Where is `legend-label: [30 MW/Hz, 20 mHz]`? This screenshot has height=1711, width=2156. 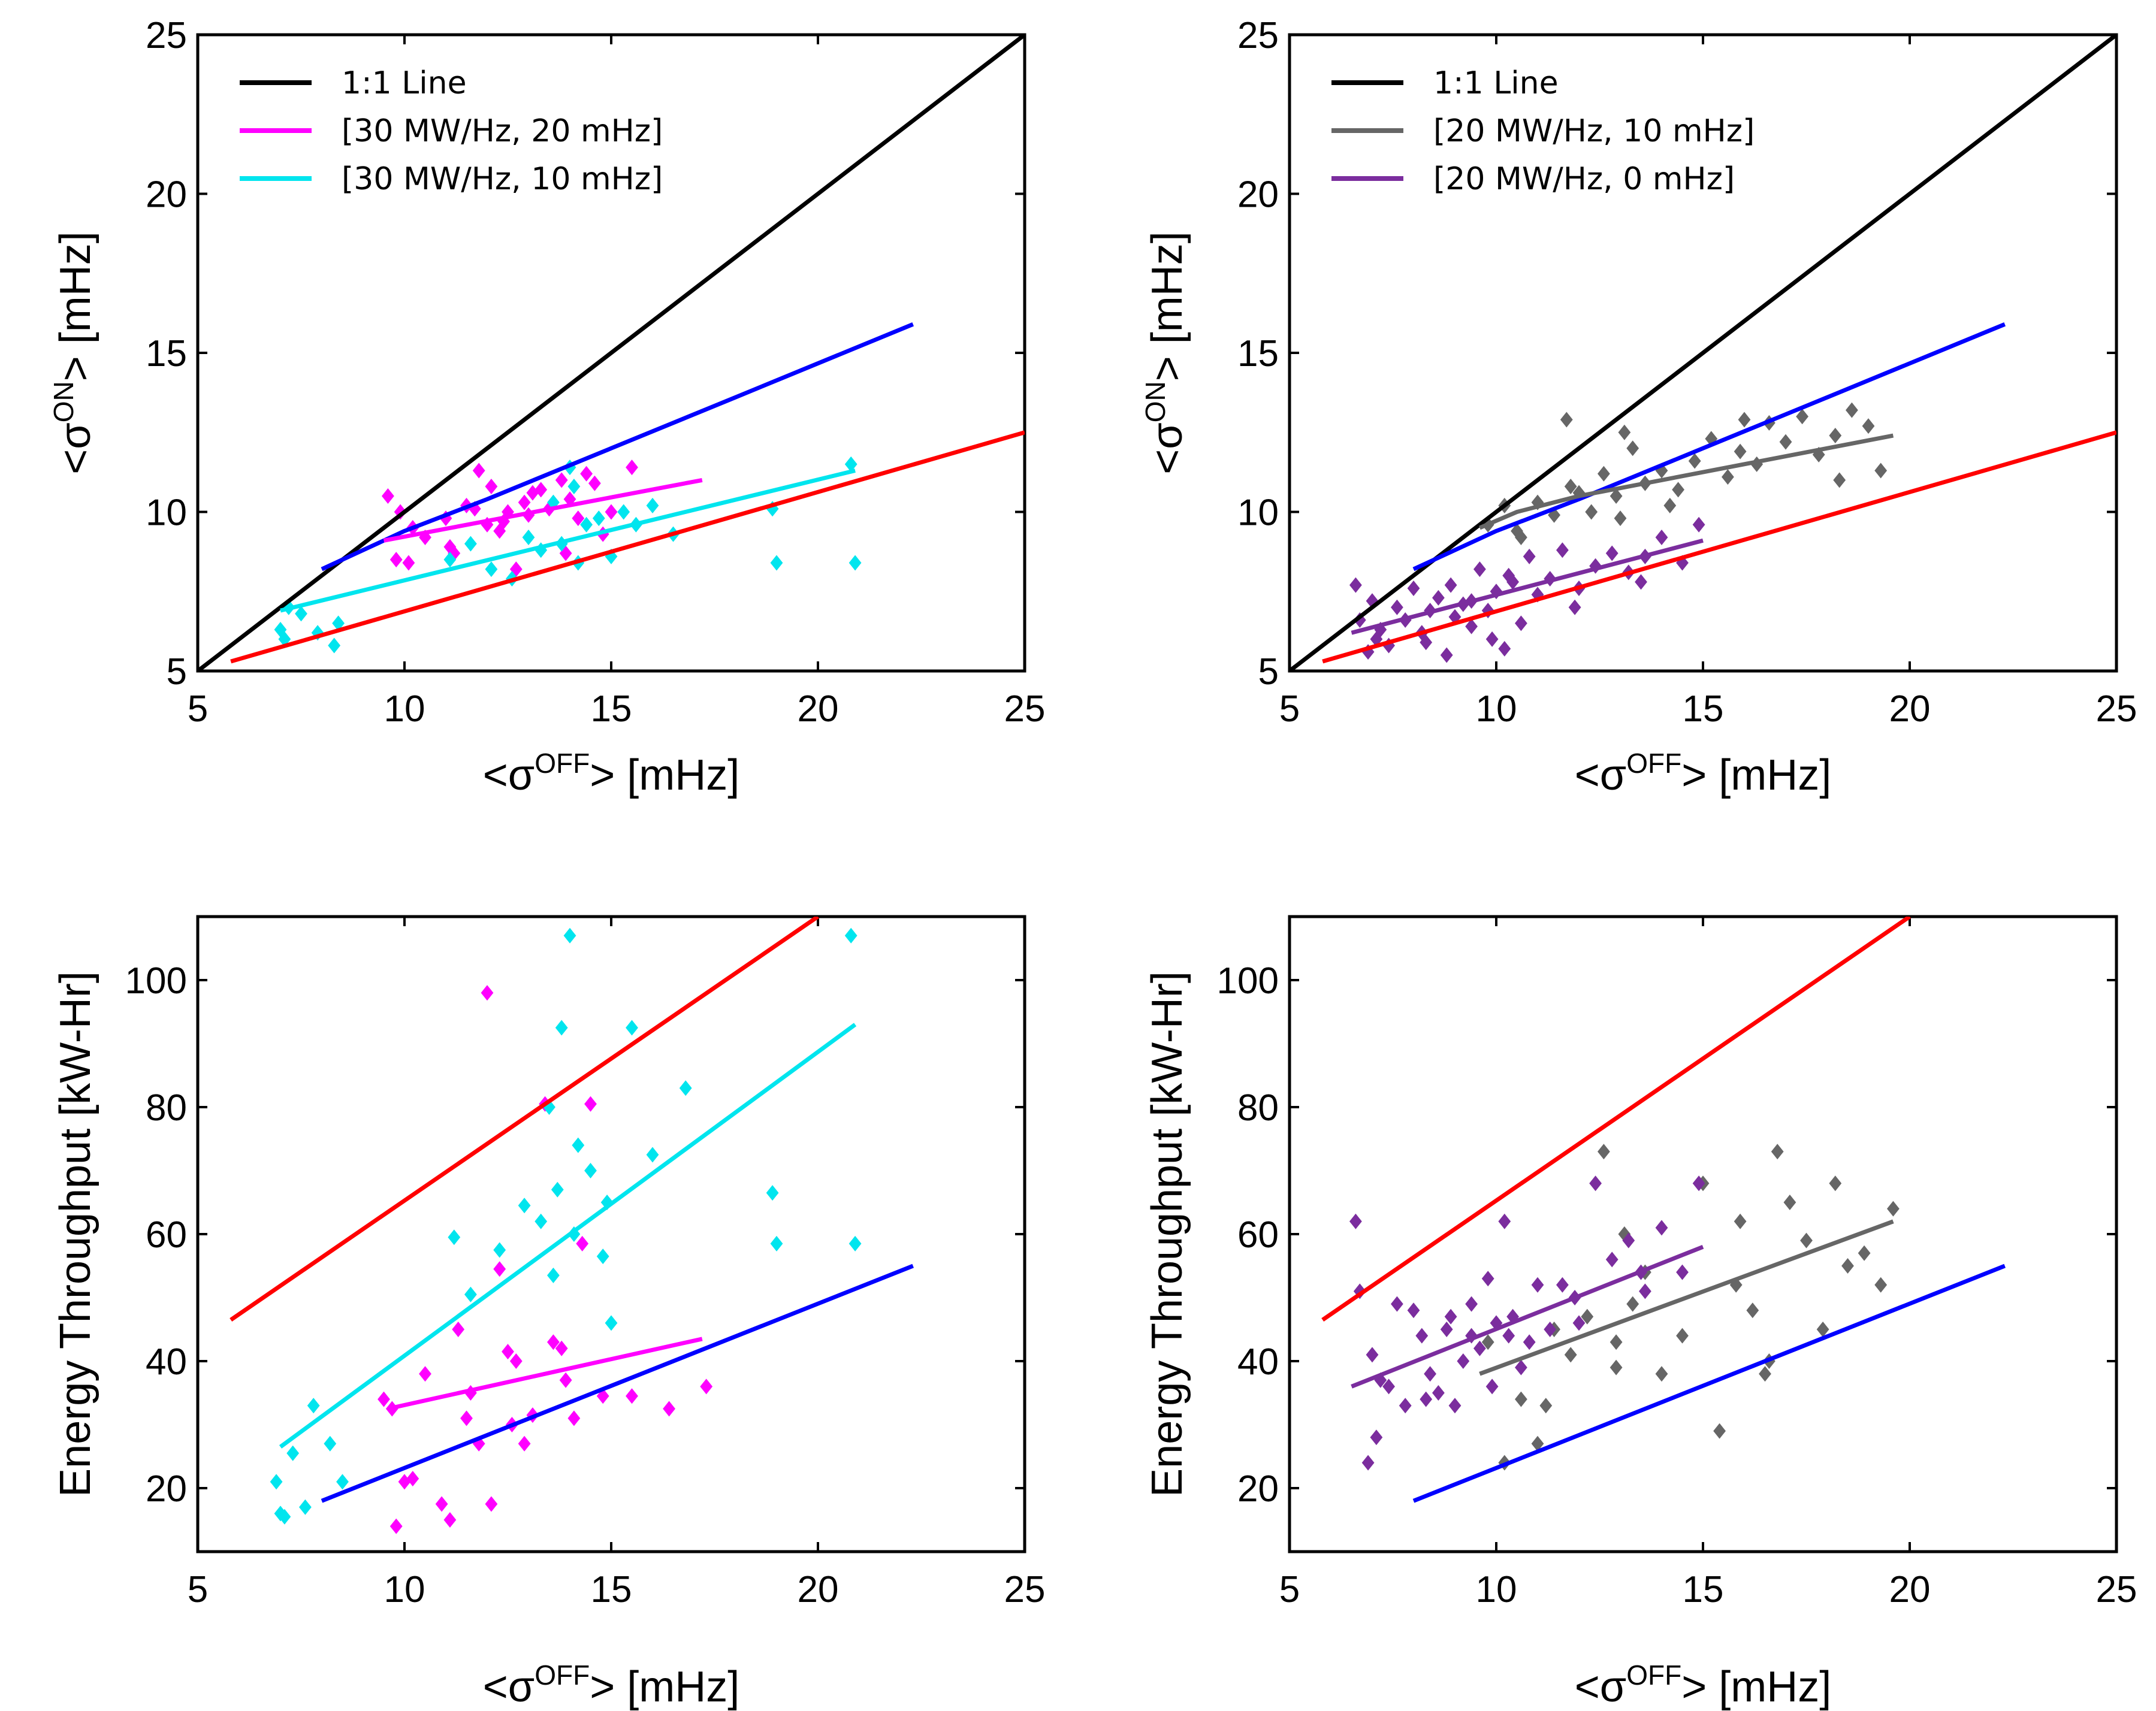
legend-label: [30 MW/Hz, 20 mHz] is located at coordinates (502, 131).